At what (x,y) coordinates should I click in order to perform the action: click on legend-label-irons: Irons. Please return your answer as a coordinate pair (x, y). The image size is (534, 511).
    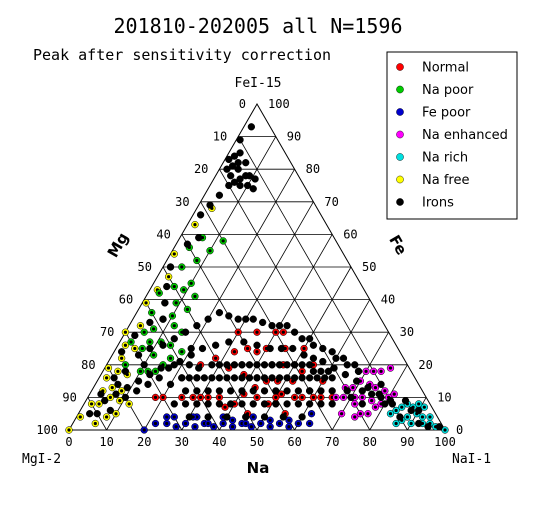
    Looking at the image, I should click on (438, 203).